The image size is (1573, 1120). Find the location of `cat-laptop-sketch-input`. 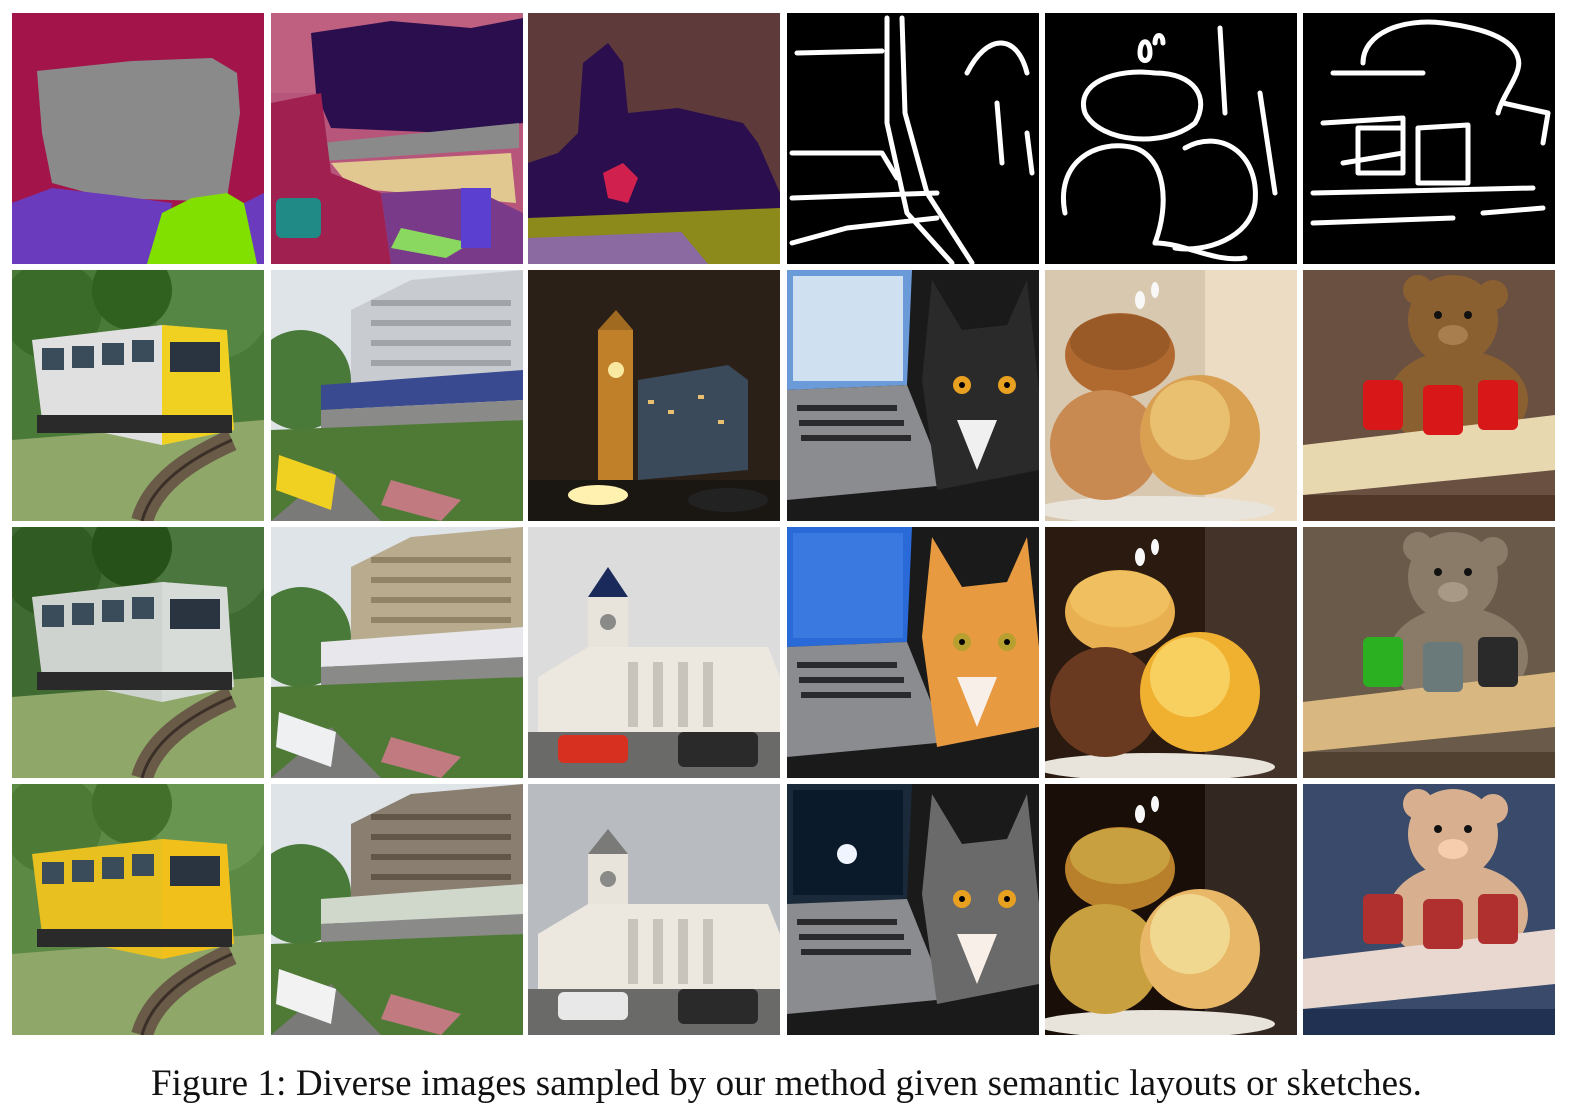

cat-laptop-sketch-input is located at coordinates (913, 138).